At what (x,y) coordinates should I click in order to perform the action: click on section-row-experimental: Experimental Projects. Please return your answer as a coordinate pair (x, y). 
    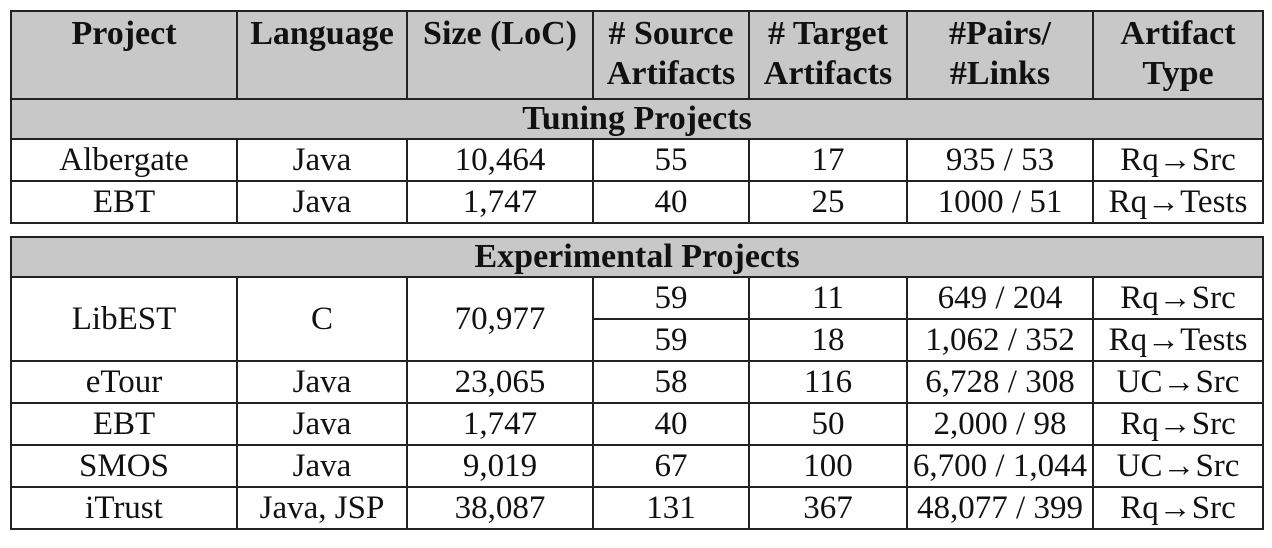
    Looking at the image, I should click on (637, 257).